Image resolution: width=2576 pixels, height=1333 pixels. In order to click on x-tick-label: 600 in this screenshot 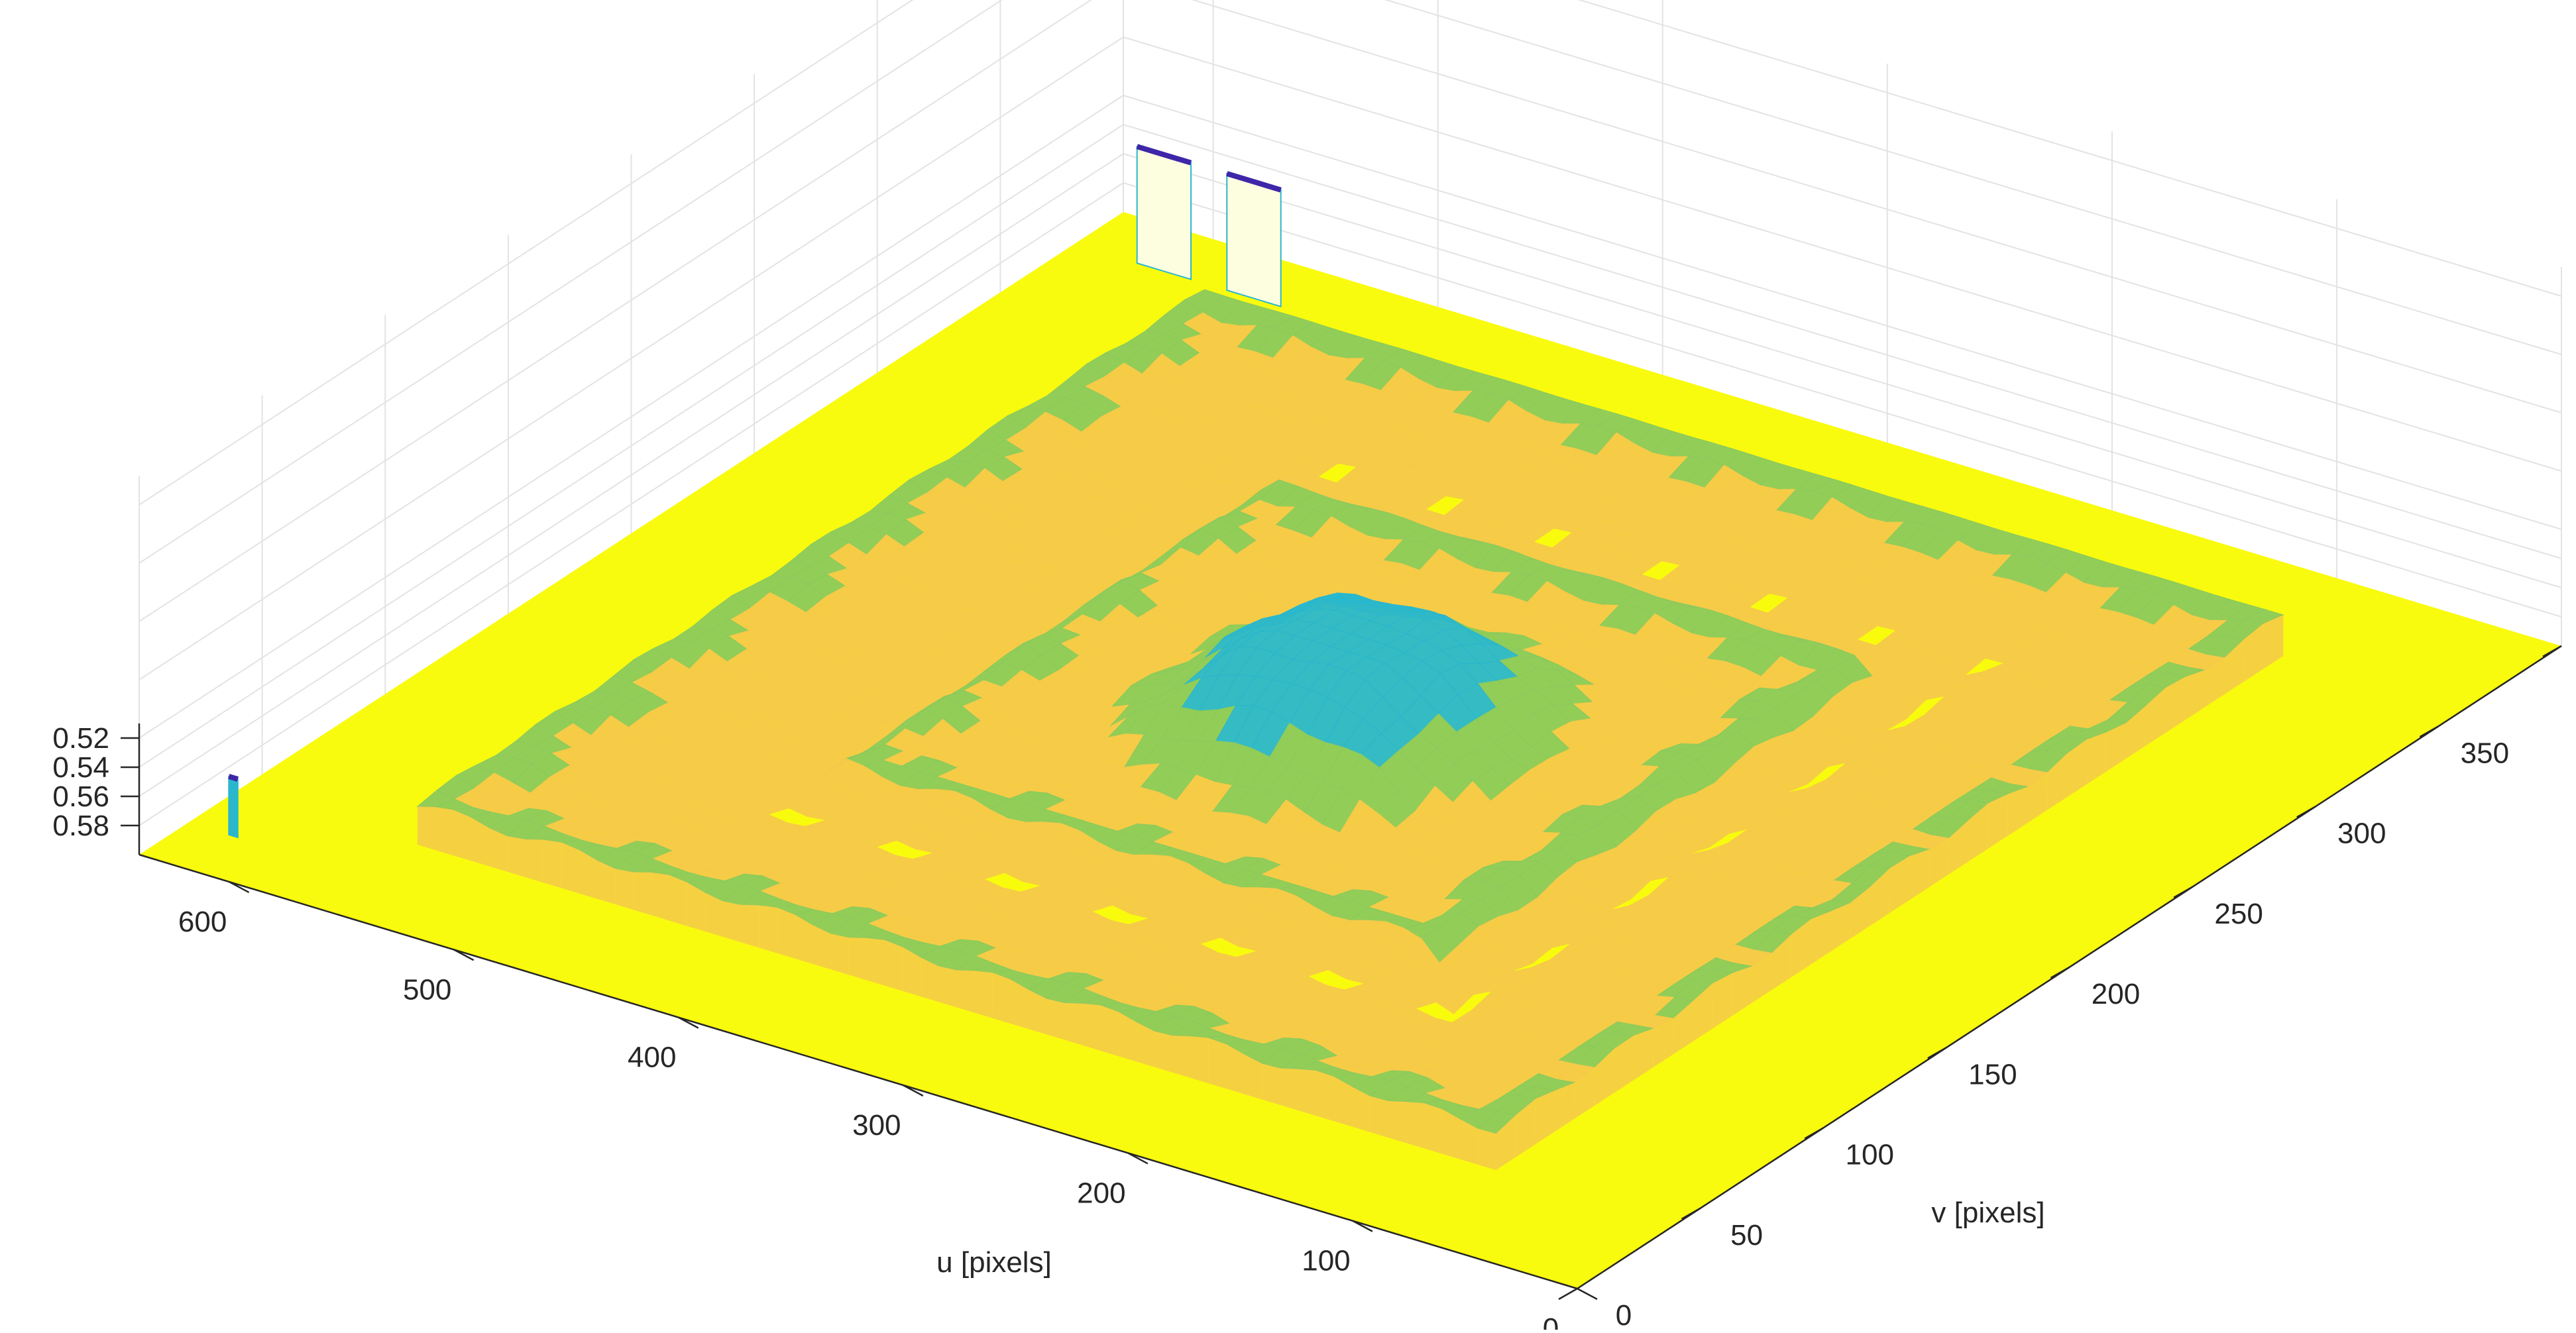, I will do `click(203, 922)`.